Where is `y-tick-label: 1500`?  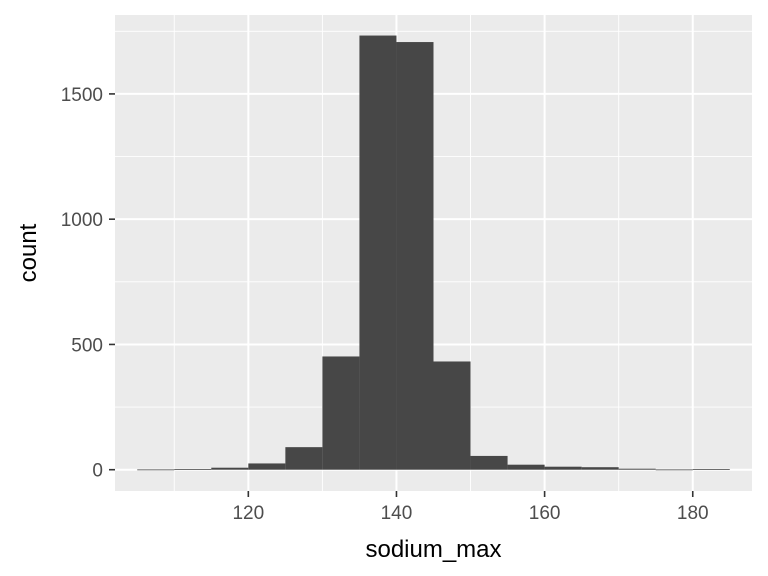 y-tick-label: 1500 is located at coordinates (82, 95).